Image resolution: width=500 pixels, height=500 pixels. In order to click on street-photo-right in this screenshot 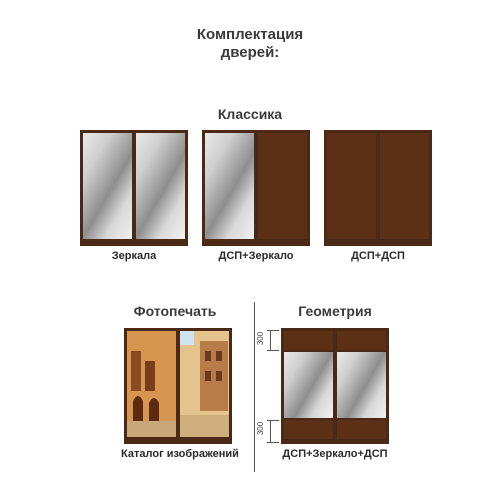, I will do `click(204, 384)`.